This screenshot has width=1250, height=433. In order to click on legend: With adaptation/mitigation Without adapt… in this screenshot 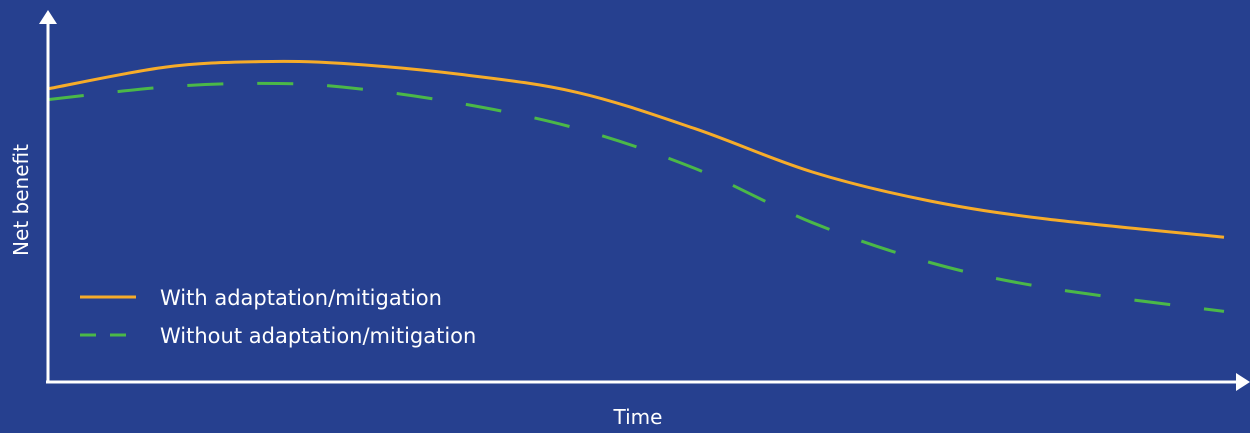, I will do `click(278, 317)`.